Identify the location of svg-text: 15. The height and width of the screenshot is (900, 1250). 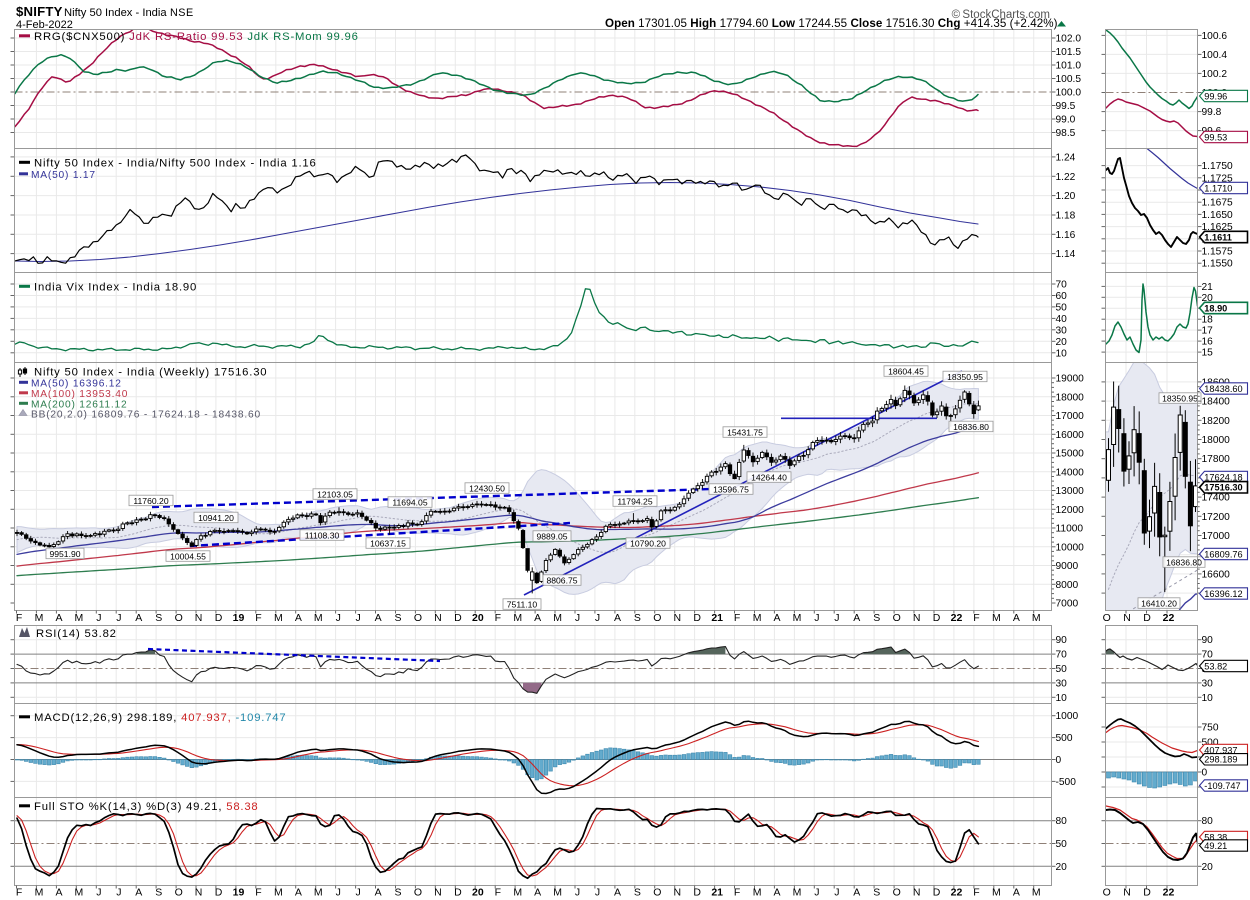
(1208, 353).